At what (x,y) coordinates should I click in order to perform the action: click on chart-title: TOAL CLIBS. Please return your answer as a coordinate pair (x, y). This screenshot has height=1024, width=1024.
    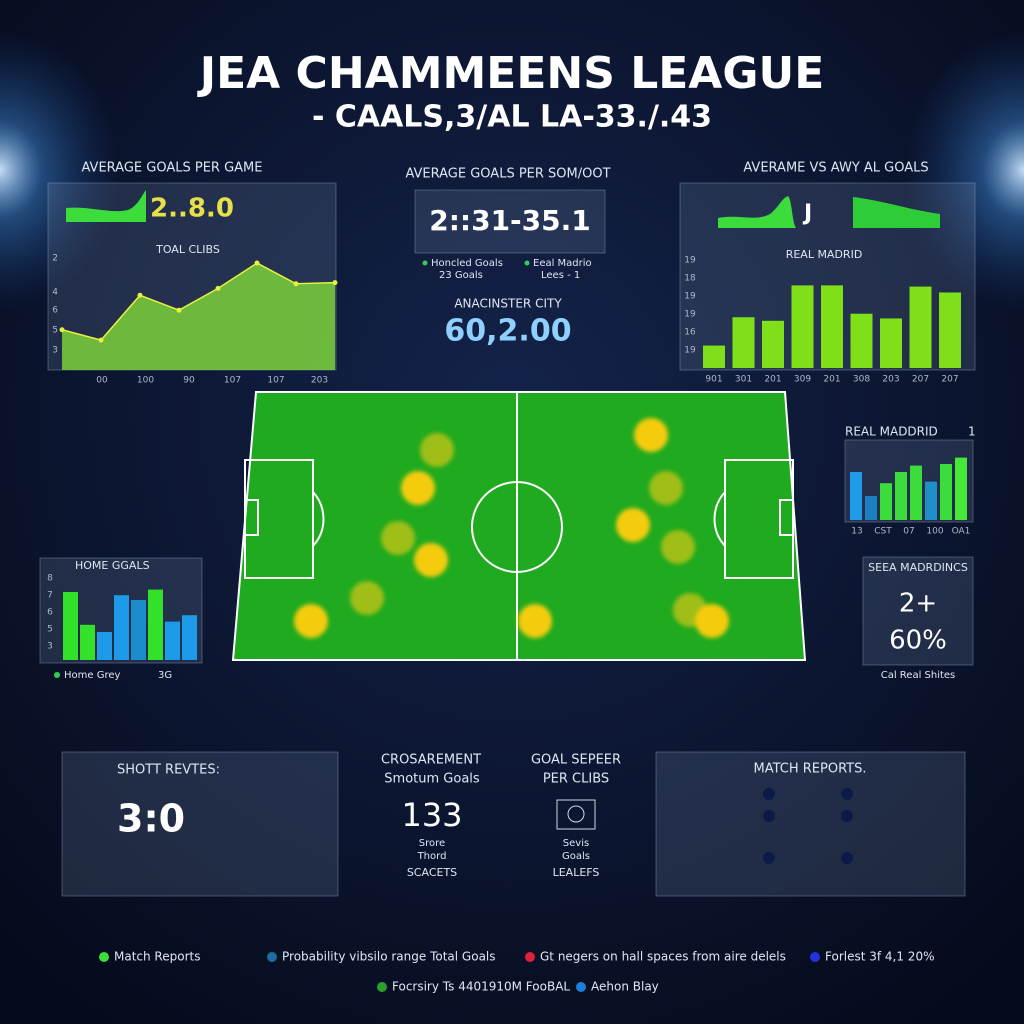
    Looking at the image, I should click on (187, 249).